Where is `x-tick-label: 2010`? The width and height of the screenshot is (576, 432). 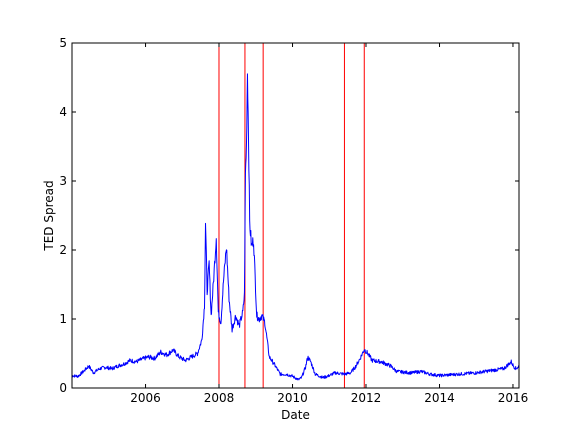
x-tick-label: 2010 is located at coordinates (292, 398).